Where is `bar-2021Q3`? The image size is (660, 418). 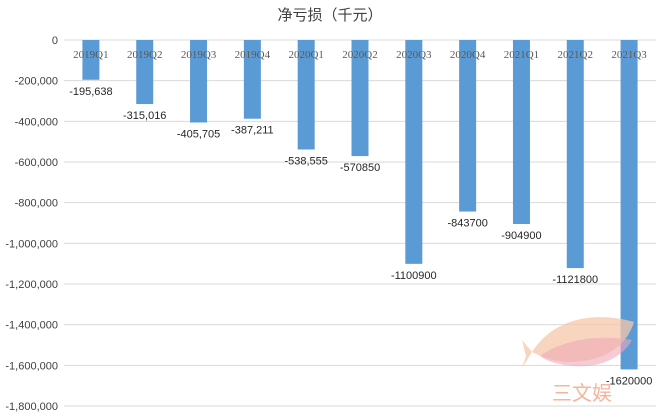
bar-2021Q3 is located at coordinates (629, 205).